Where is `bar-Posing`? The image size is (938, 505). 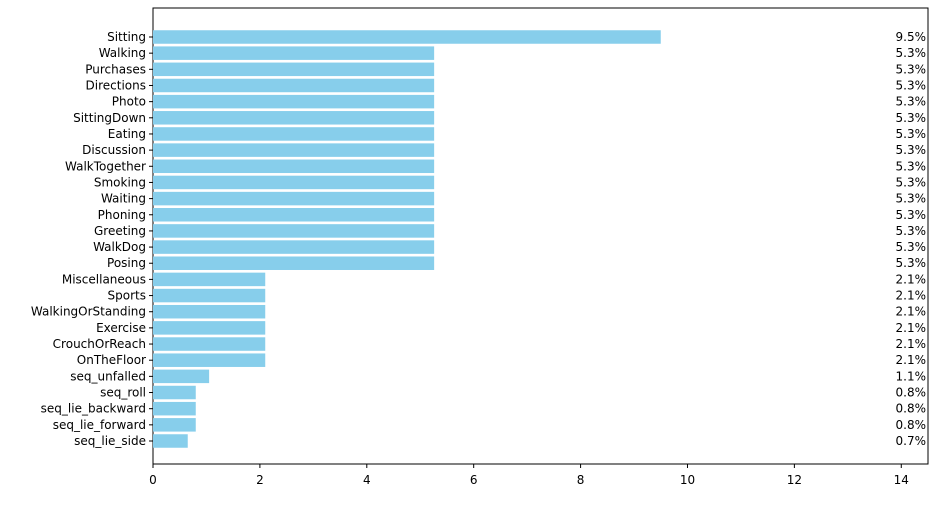 bar-Posing is located at coordinates (294, 263).